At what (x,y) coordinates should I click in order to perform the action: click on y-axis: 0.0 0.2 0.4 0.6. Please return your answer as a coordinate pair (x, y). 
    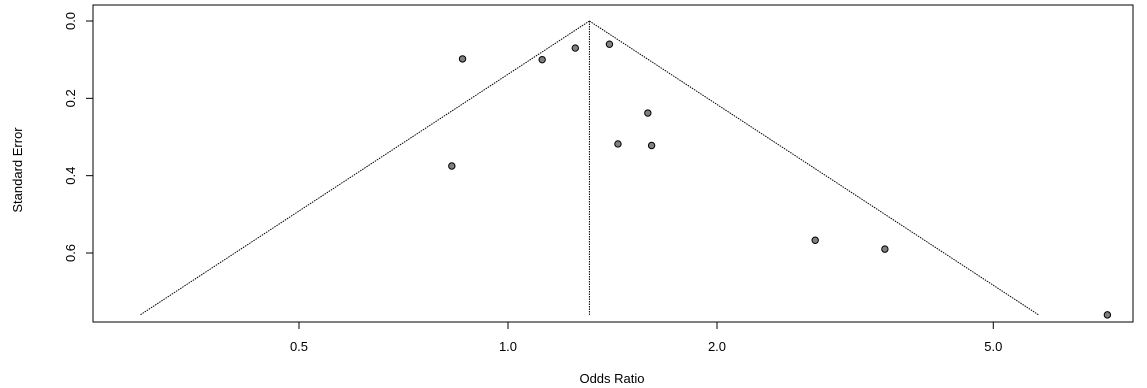
    Looking at the image, I should click on (78, 137).